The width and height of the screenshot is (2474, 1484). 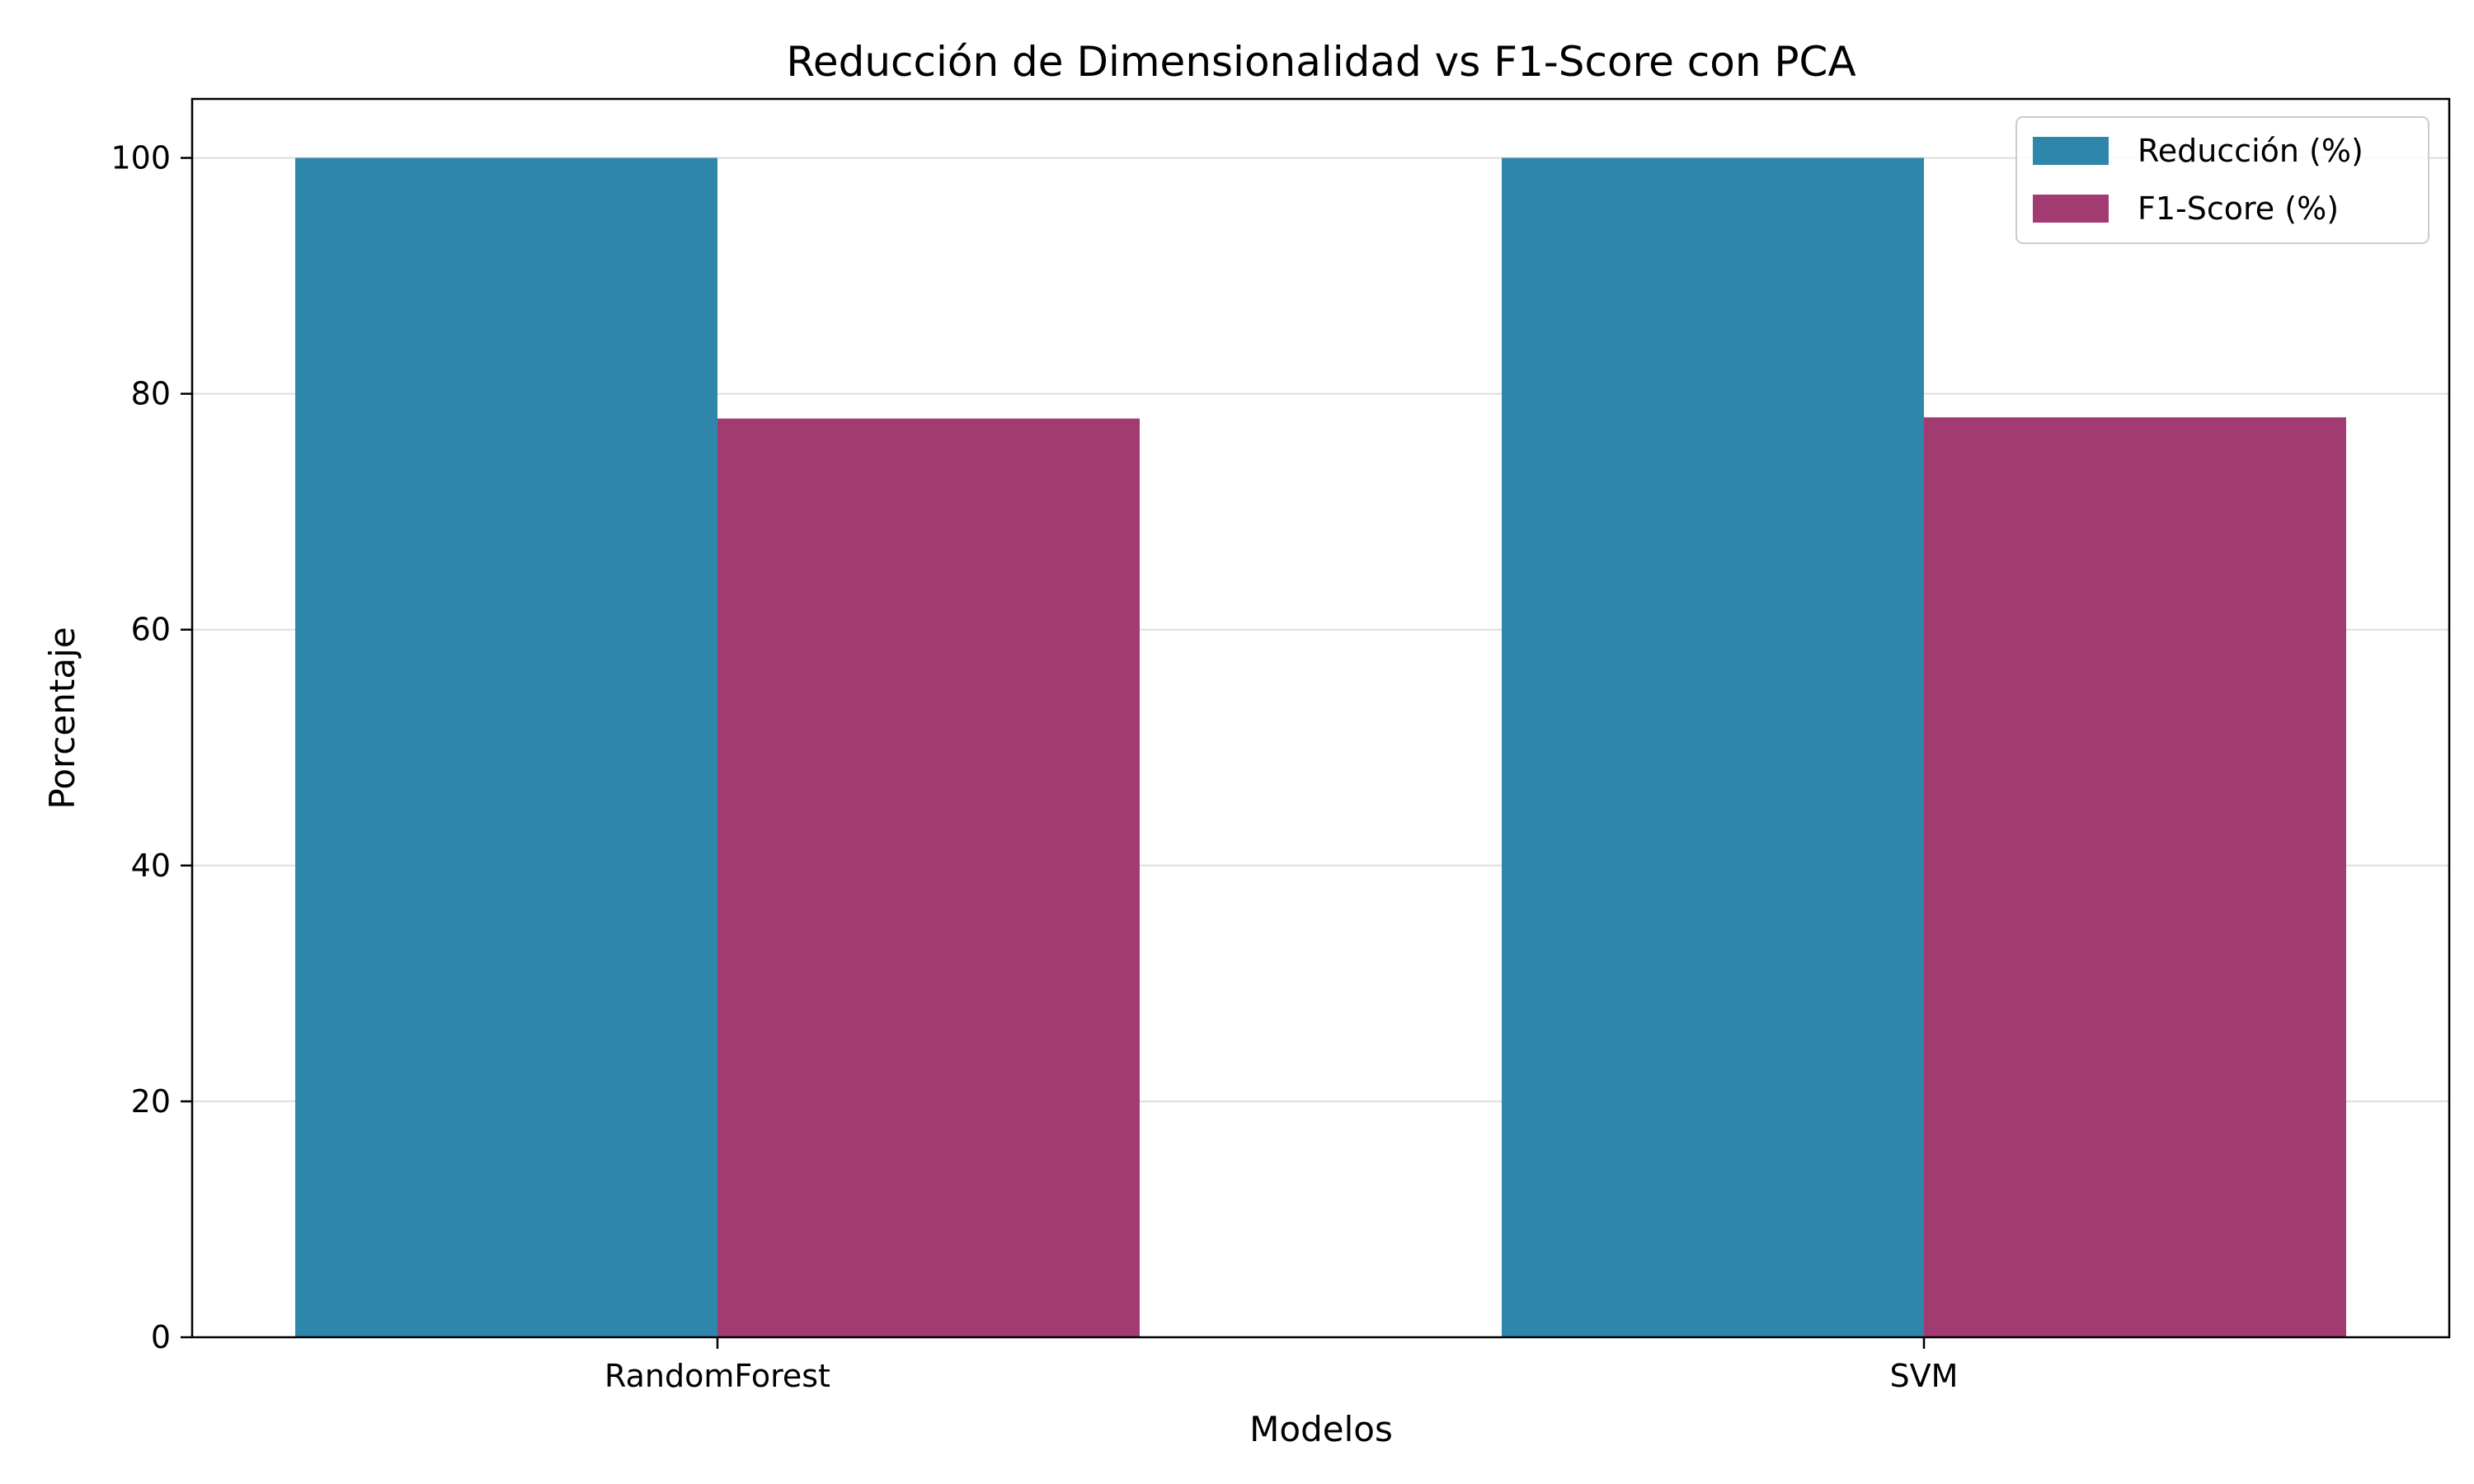 What do you see at coordinates (151, 866) in the screenshot?
I see `y-tick-label-40: 40` at bounding box center [151, 866].